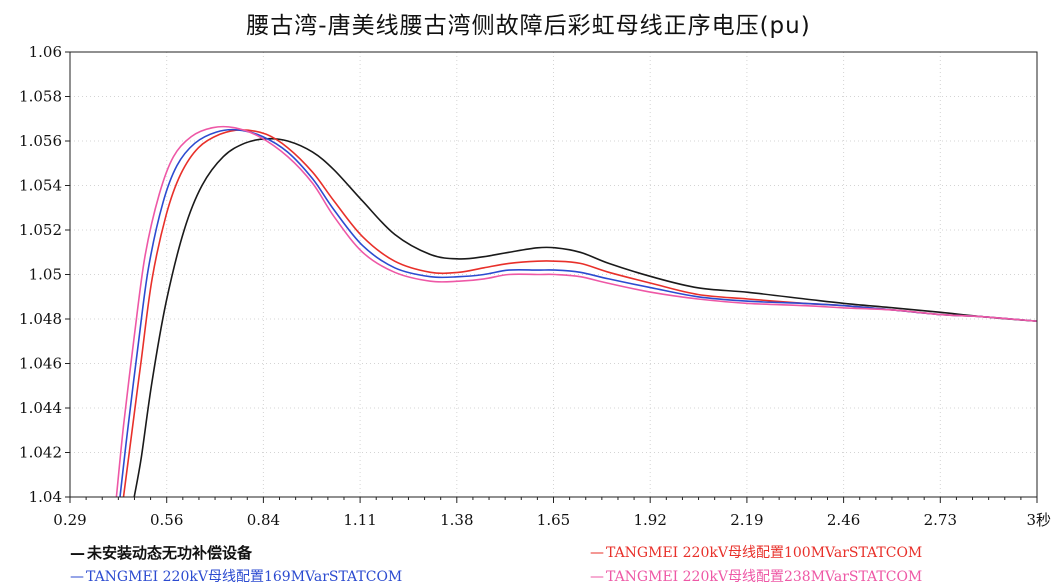  I want to click on y-tick-label: 1.046, so click(40, 364).